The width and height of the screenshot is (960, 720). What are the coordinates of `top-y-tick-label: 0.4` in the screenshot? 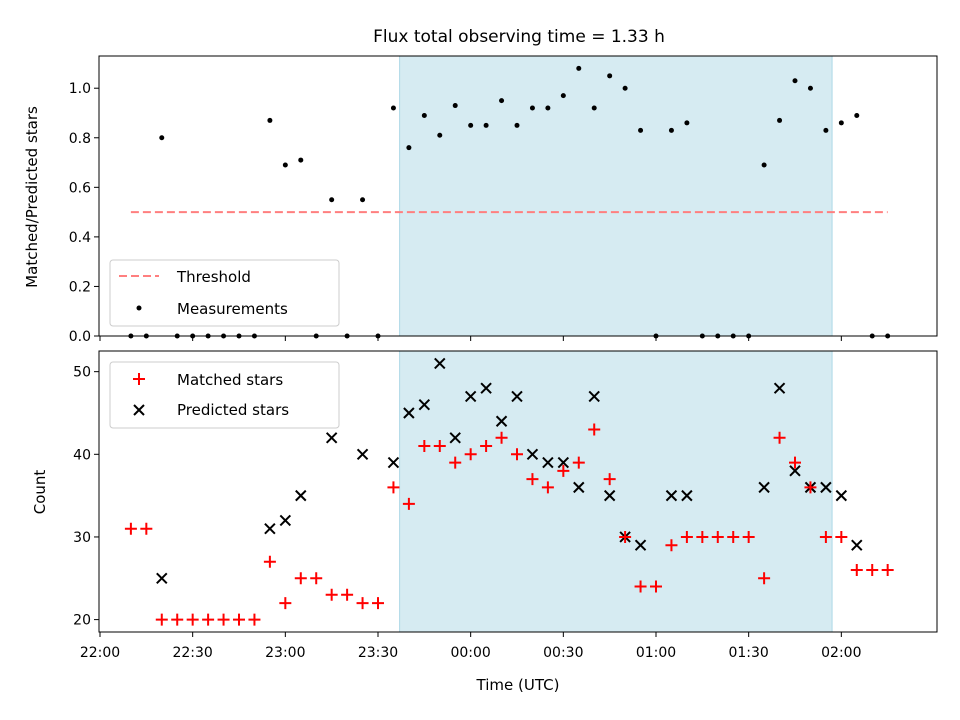 It's located at (80, 238).